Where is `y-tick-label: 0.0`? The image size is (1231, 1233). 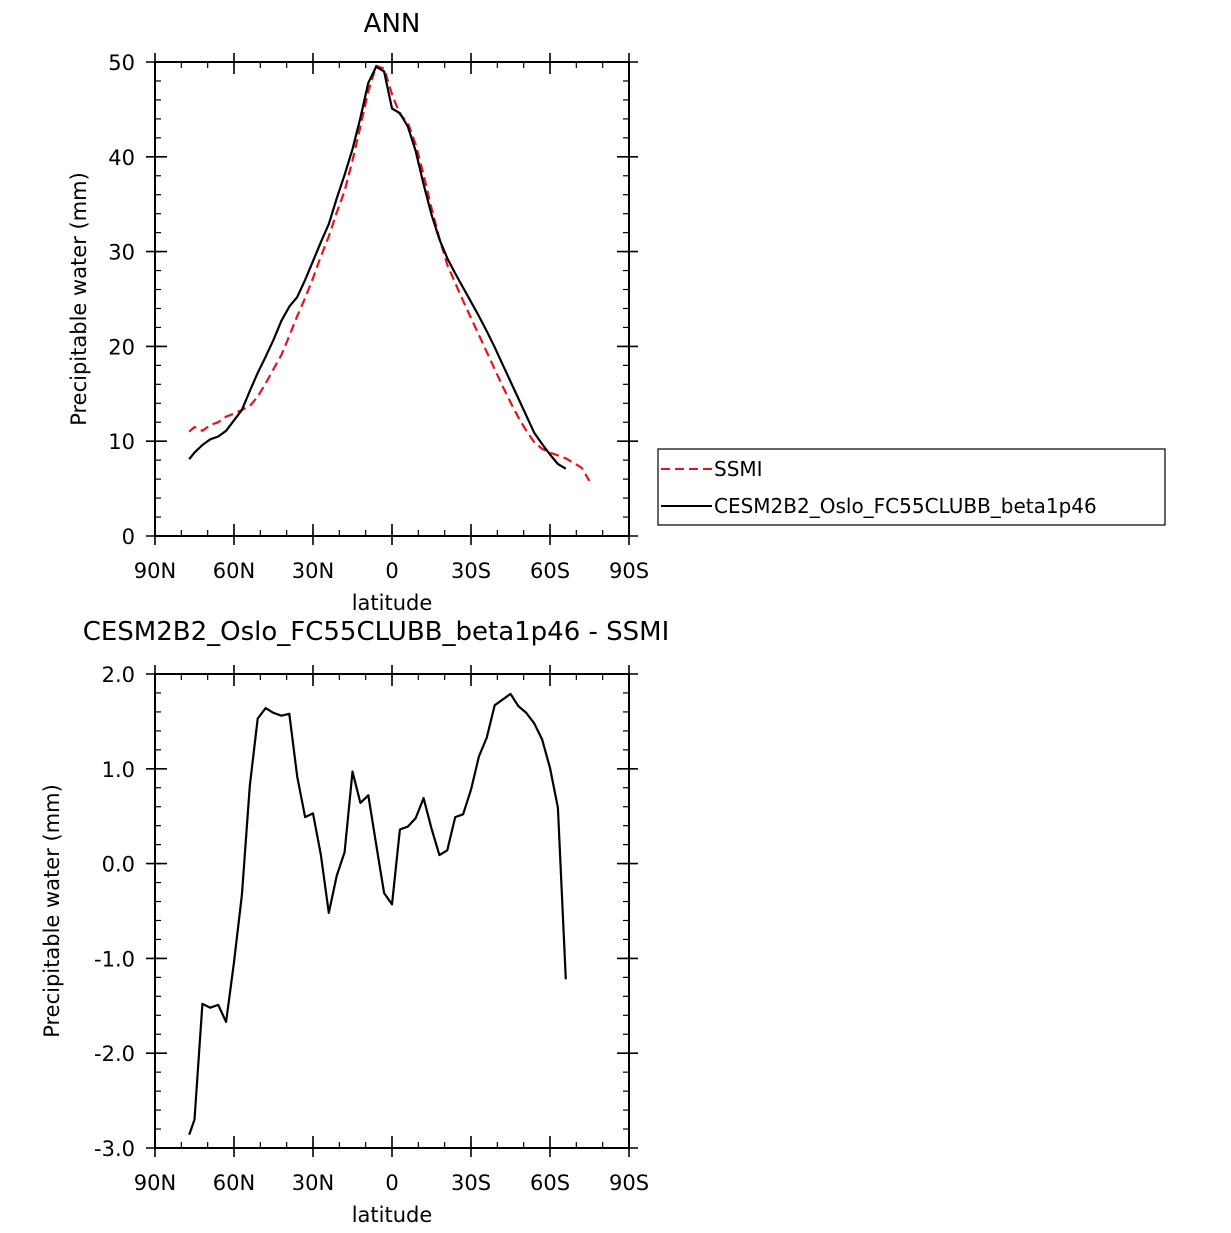 y-tick-label: 0.0 is located at coordinates (118, 865).